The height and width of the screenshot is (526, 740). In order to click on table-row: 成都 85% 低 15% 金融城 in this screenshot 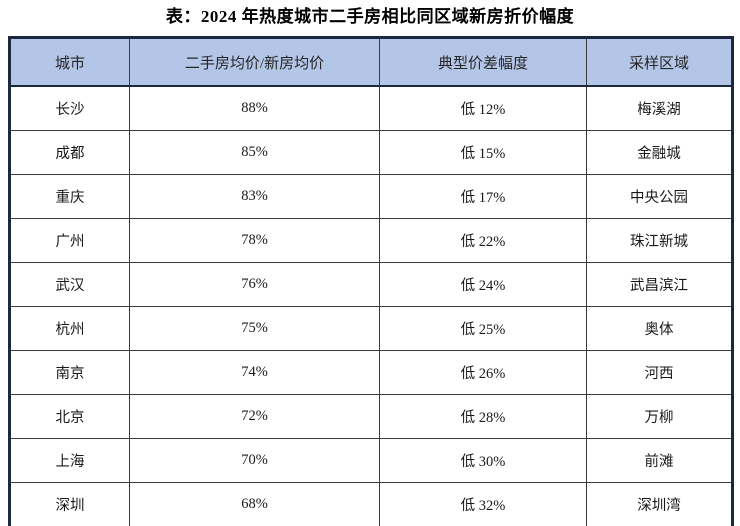, I will do `click(371, 152)`.